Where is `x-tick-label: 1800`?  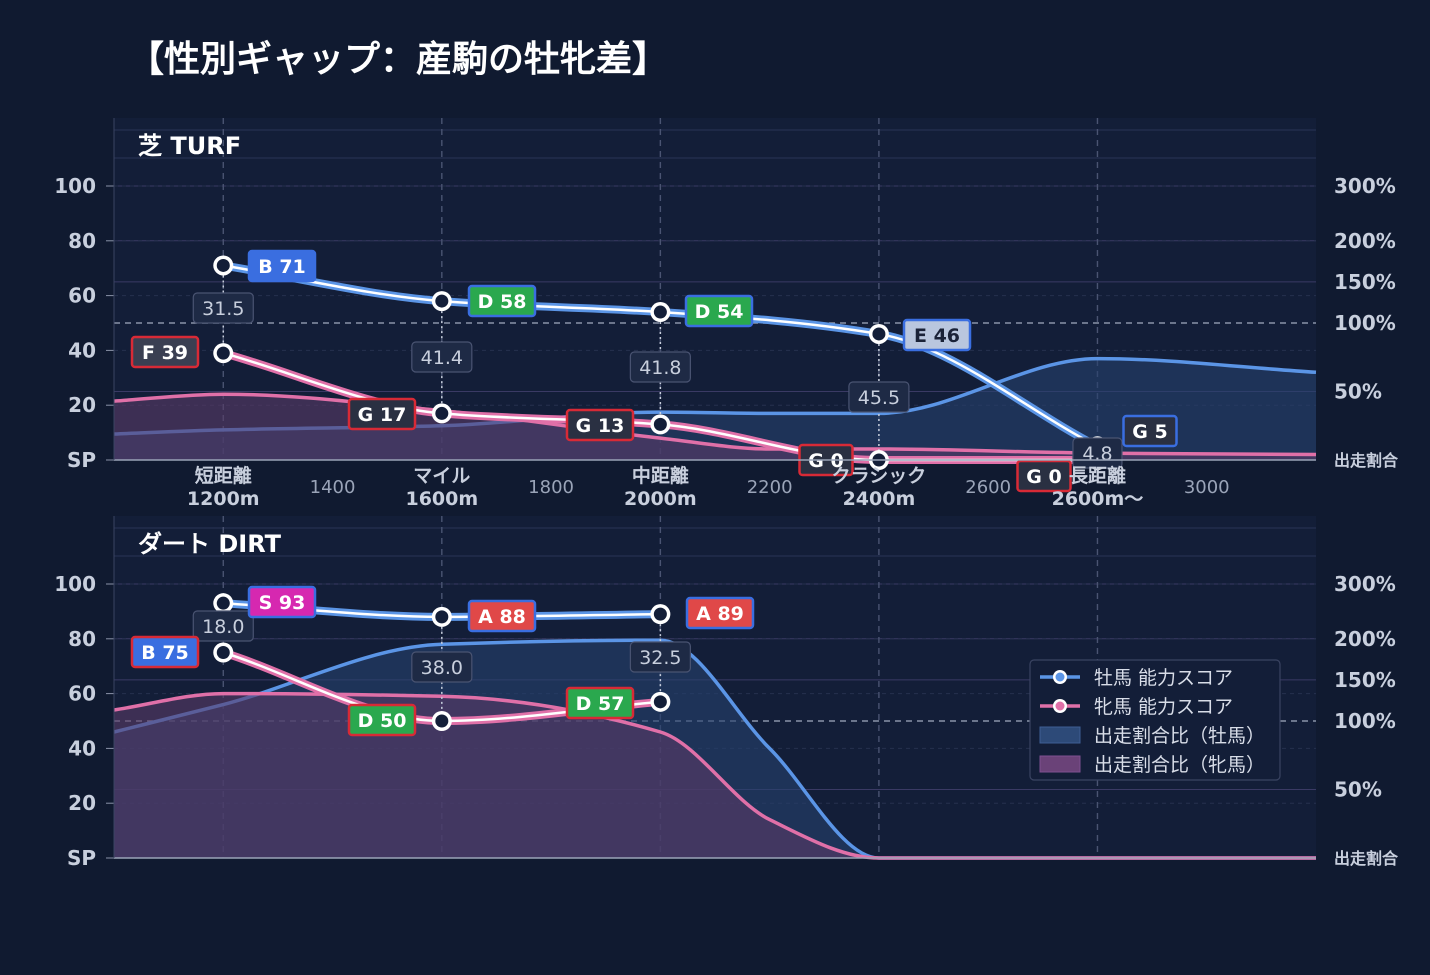
x-tick-label: 1800 is located at coordinates (551, 487).